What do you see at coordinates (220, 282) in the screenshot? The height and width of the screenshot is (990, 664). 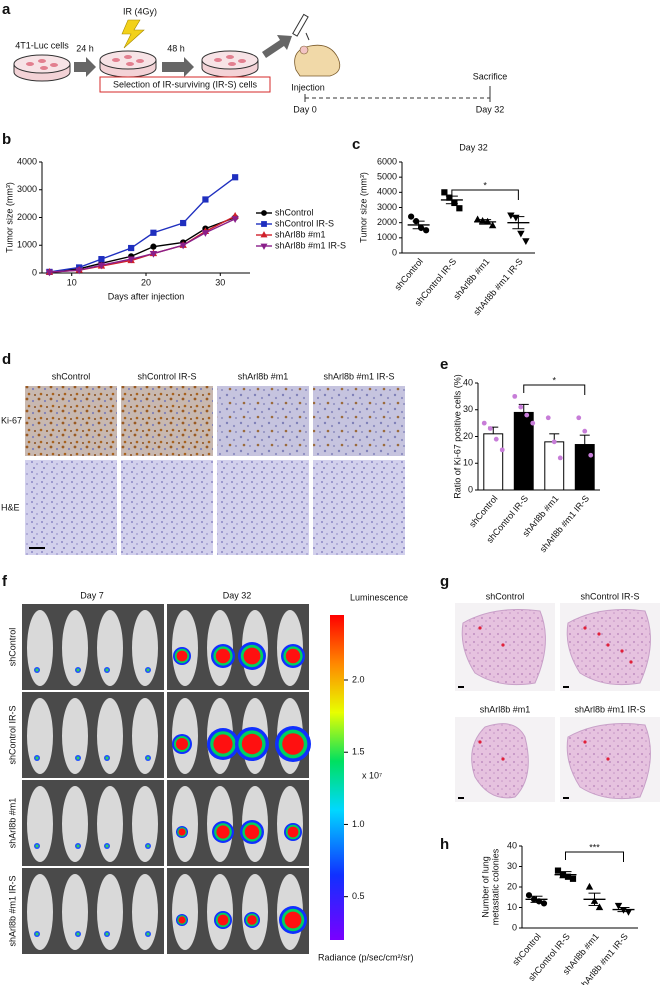 I see `x-tick-label: 30` at bounding box center [220, 282].